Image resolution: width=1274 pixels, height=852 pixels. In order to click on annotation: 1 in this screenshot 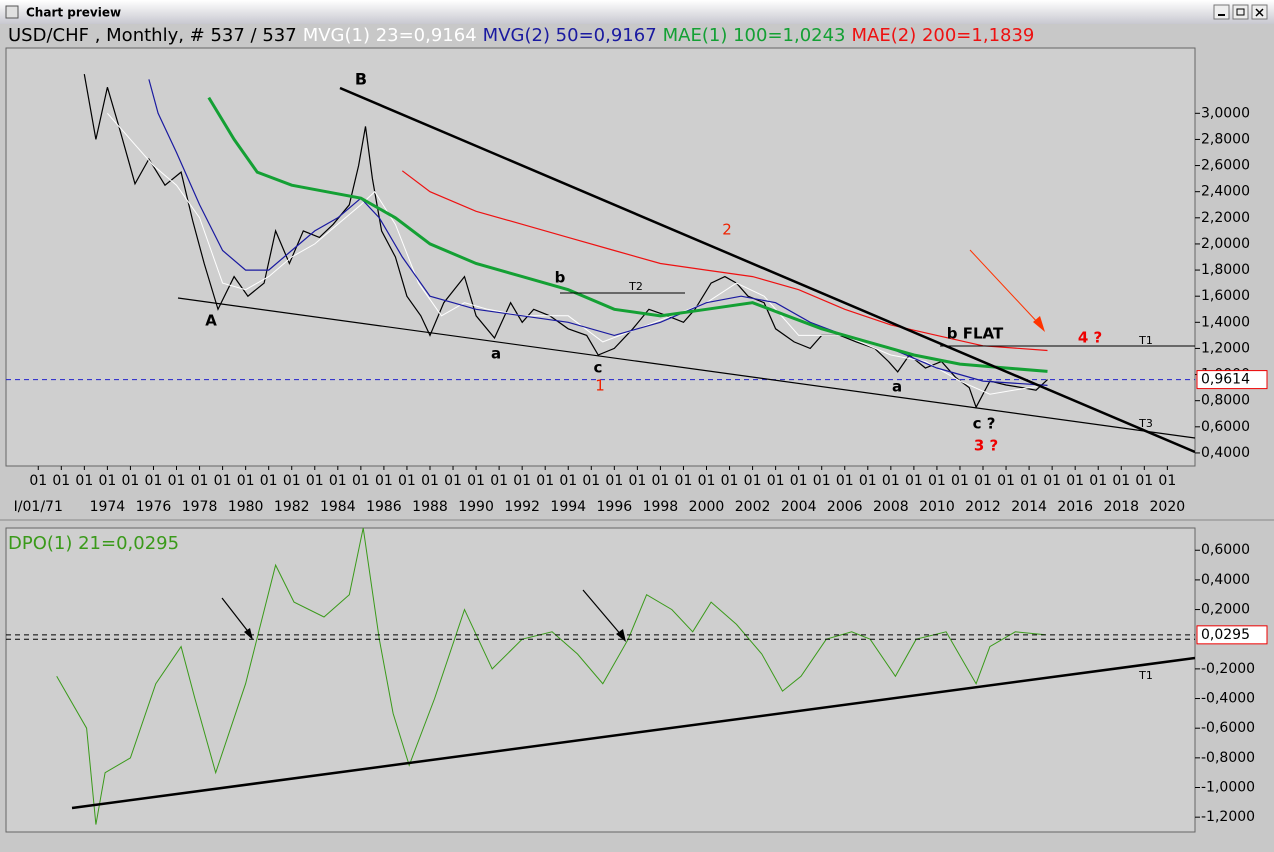, I will do `click(600, 386)`.